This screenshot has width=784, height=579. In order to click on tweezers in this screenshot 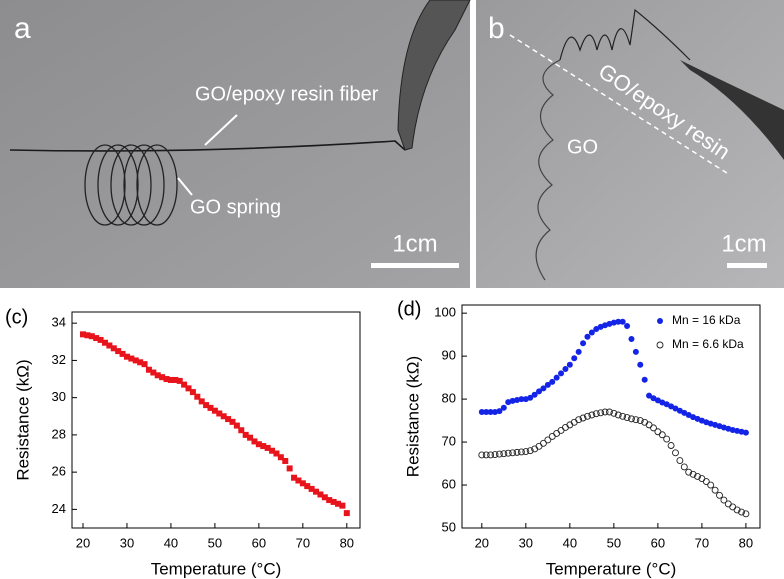, I will do `click(434, 75)`.